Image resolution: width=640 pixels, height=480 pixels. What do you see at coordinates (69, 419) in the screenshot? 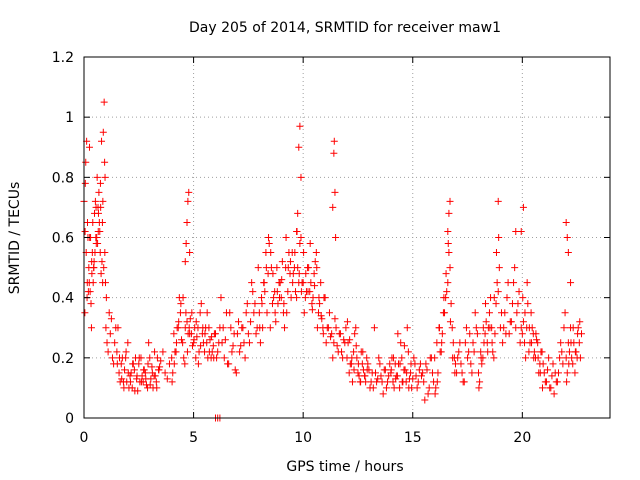
I see `y-tick-label-0: 0` at bounding box center [69, 419].